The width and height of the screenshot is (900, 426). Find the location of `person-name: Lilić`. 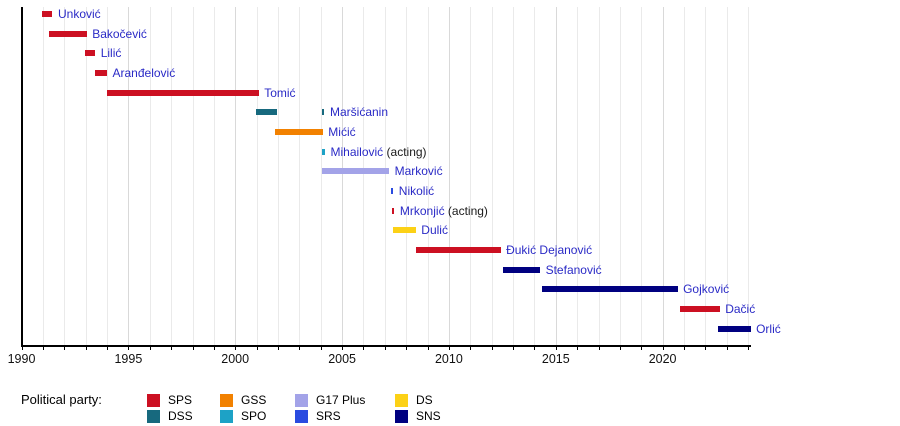

person-name: Lilić is located at coordinates (111, 53).